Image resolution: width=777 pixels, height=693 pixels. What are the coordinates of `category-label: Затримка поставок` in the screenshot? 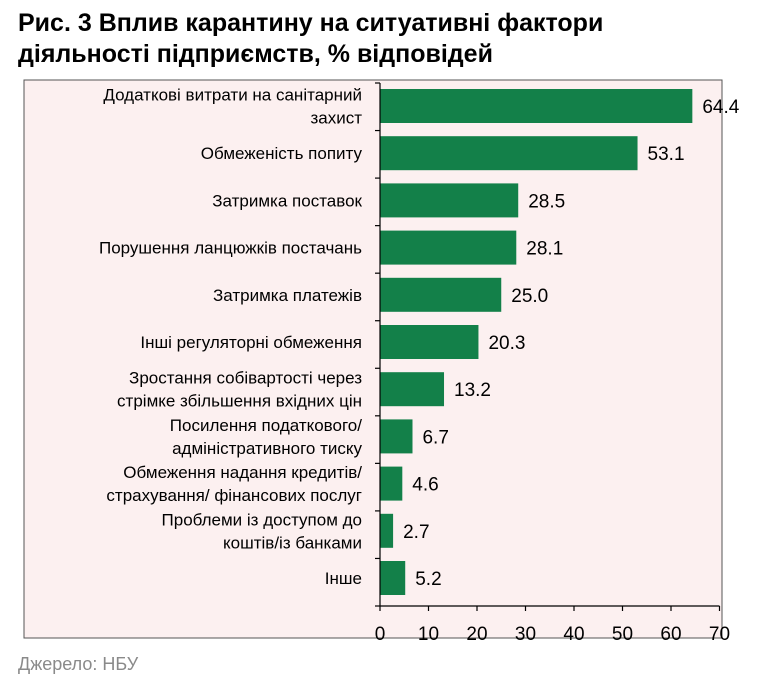 It's located at (287, 200).